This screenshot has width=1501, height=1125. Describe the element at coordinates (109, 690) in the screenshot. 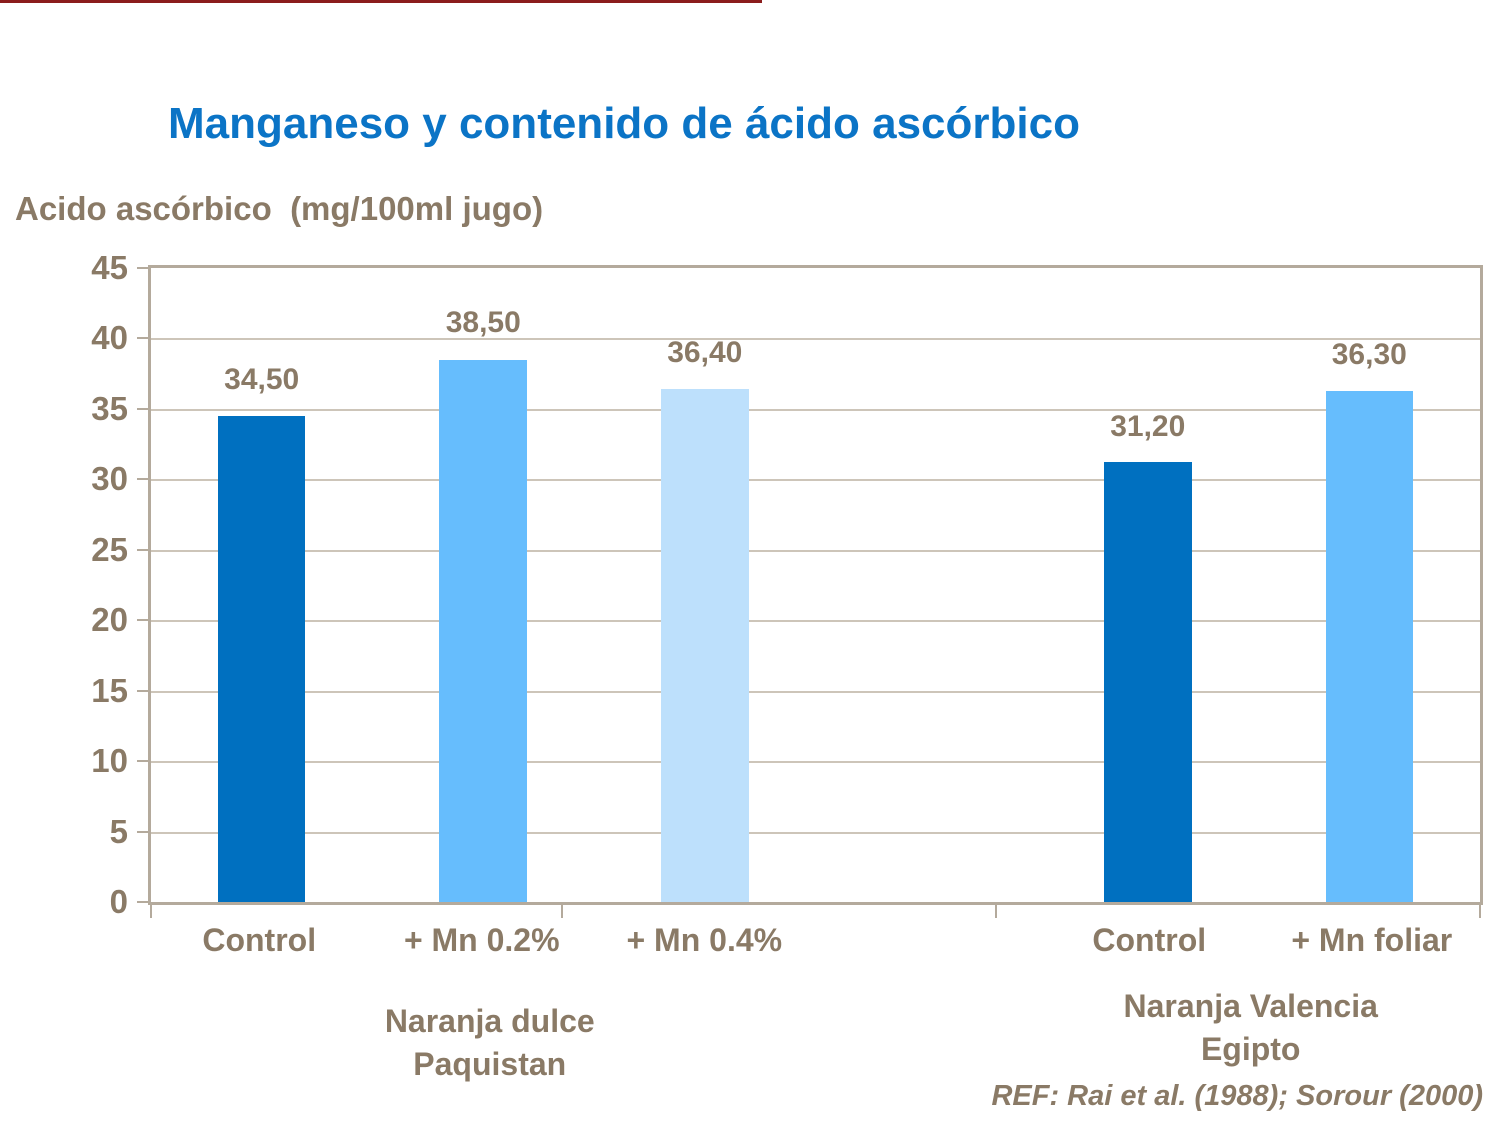

I see `y-tick-label: 15` at that location.